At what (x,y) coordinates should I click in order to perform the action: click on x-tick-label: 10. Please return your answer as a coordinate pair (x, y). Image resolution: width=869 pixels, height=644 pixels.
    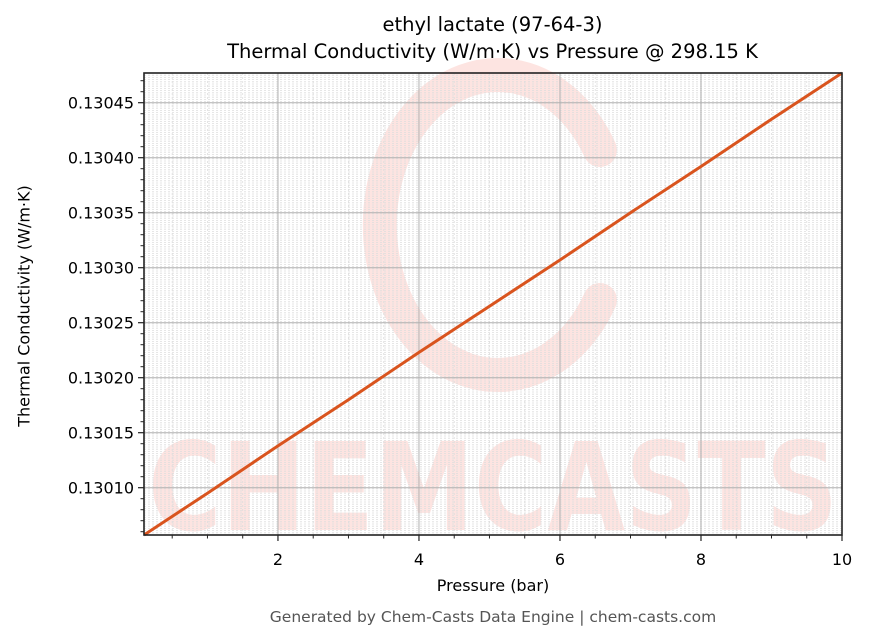
    Looking at the image, I should click on (842, 559).